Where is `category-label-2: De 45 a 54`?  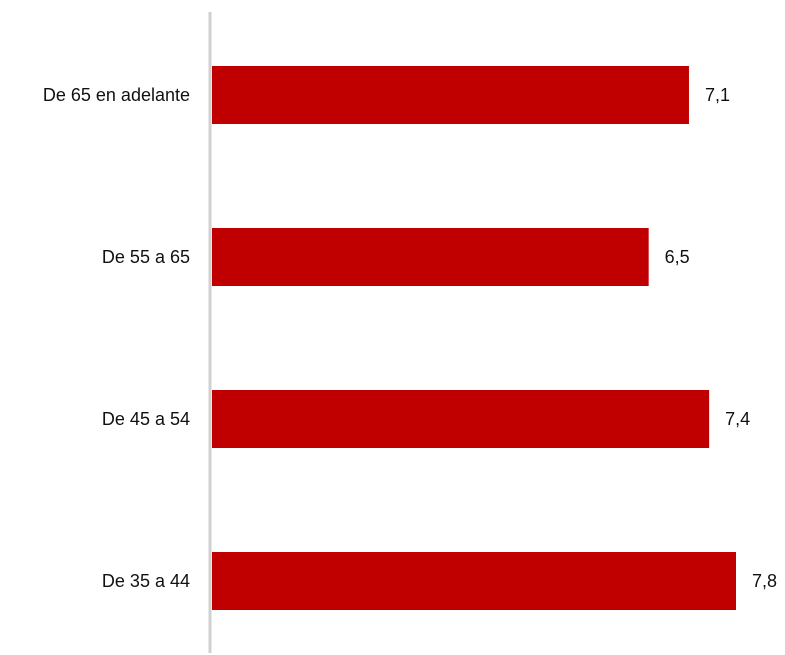
category-label-2: De 45 a 54 is located at coordinates (146, 419).